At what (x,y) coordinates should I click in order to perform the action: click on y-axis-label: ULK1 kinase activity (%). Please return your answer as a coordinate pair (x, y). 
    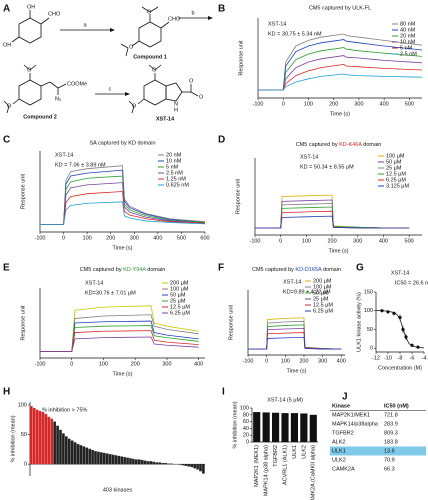
    Looking at the image, I should click on (359, 322).